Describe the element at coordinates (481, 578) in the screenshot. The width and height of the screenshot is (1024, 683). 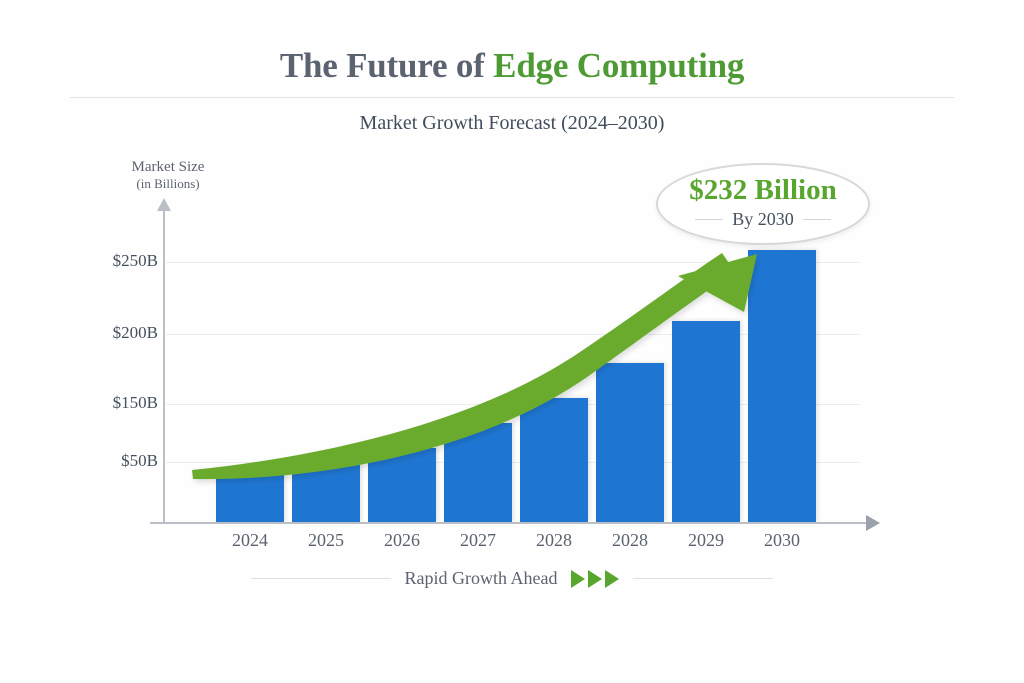
I see `footer-text: Rapid Growth Ahead` at that location.